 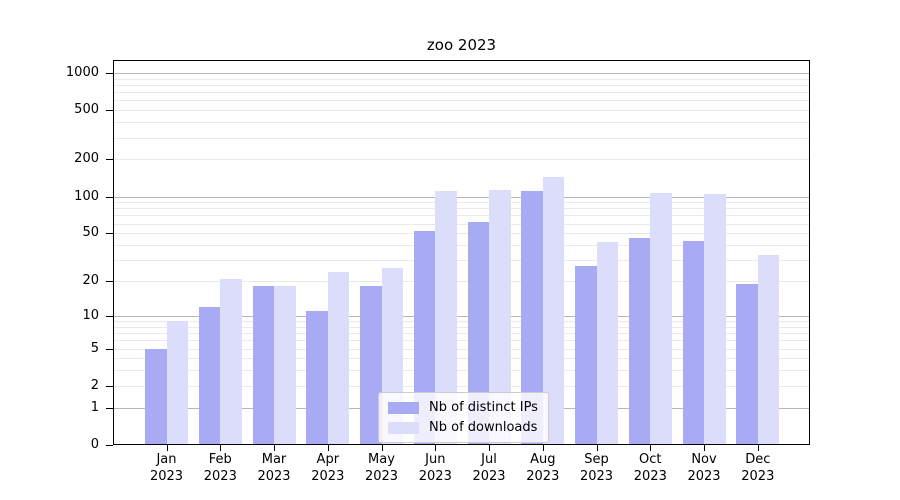 What do you see at coordinates (263, 365) in the screenshot?
I see `bar-nb-of-distinct-ips-mar-2023` at bounding box center [263, 365].